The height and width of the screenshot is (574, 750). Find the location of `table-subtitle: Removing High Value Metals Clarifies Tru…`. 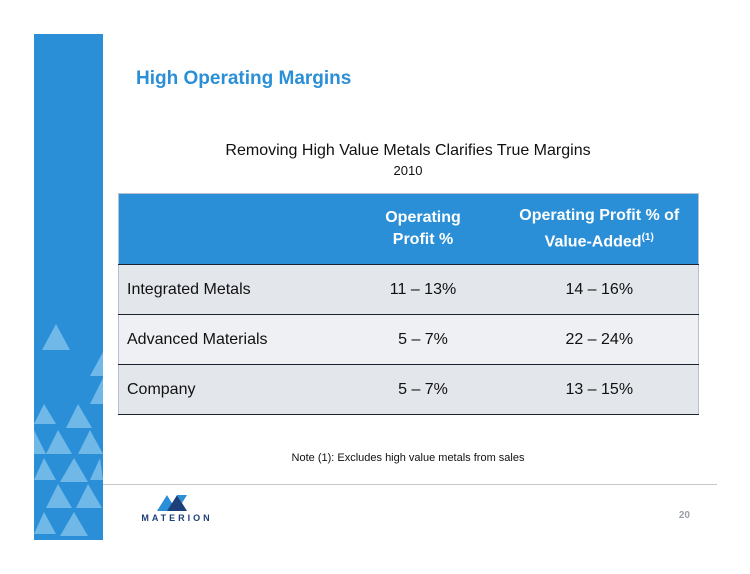

table-subtitle: Removing High Value Metals Clarifies Tru… is located at coordinates (408, 150).